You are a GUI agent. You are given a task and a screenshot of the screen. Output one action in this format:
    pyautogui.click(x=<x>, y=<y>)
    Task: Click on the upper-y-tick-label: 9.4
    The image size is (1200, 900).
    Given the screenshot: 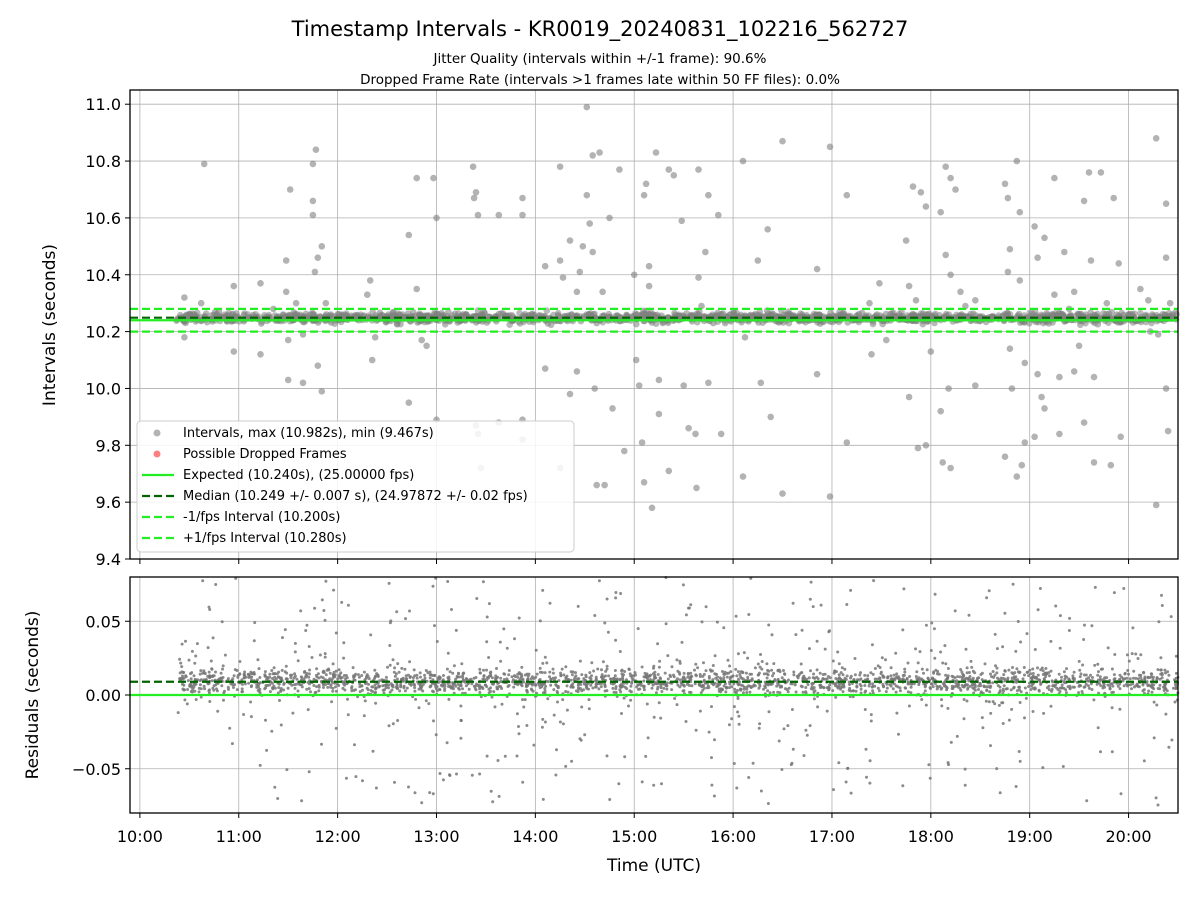 What is the action you would take?
    pyautogui.click(x=108, y=559)
    